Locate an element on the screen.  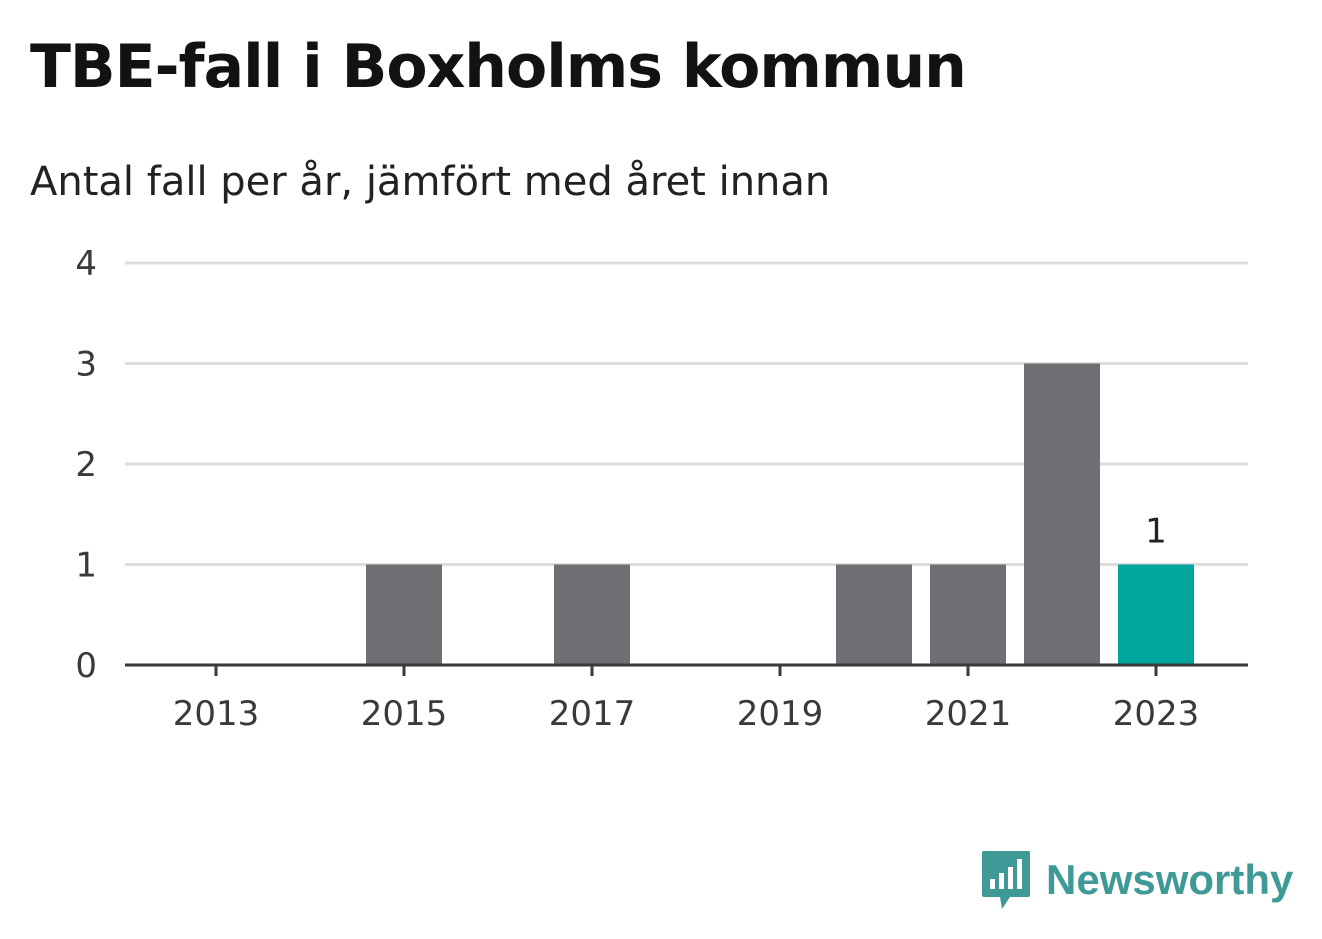
x-tick-label: 2023 is located at coordinates (1156, 714).